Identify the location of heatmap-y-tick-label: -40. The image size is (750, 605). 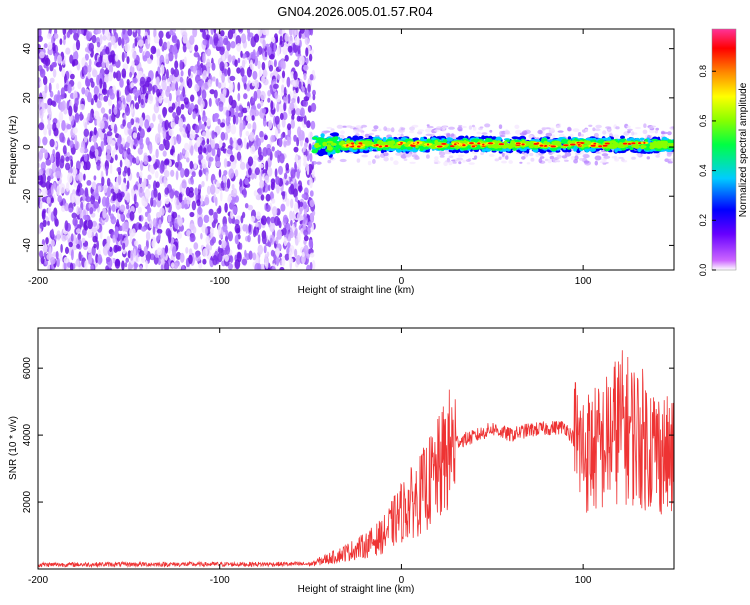
(27, 245).